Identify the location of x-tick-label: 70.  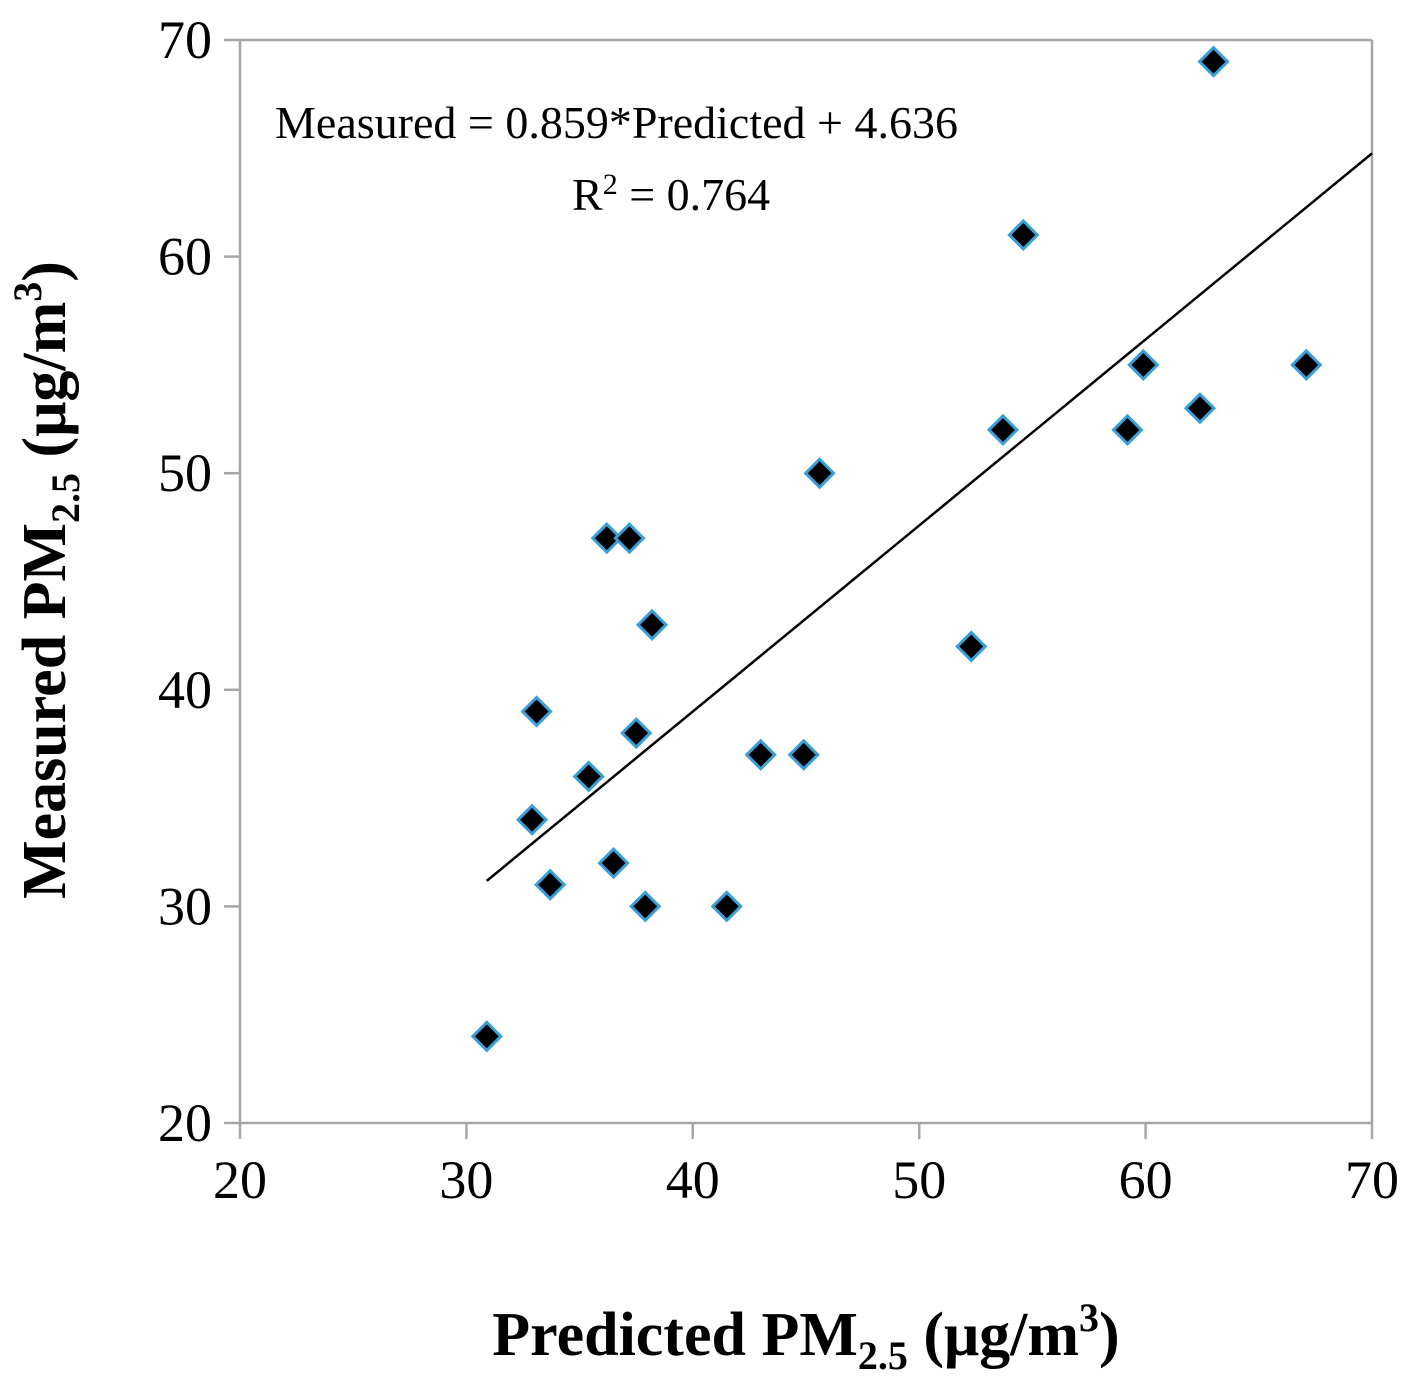
(1372, 1180).